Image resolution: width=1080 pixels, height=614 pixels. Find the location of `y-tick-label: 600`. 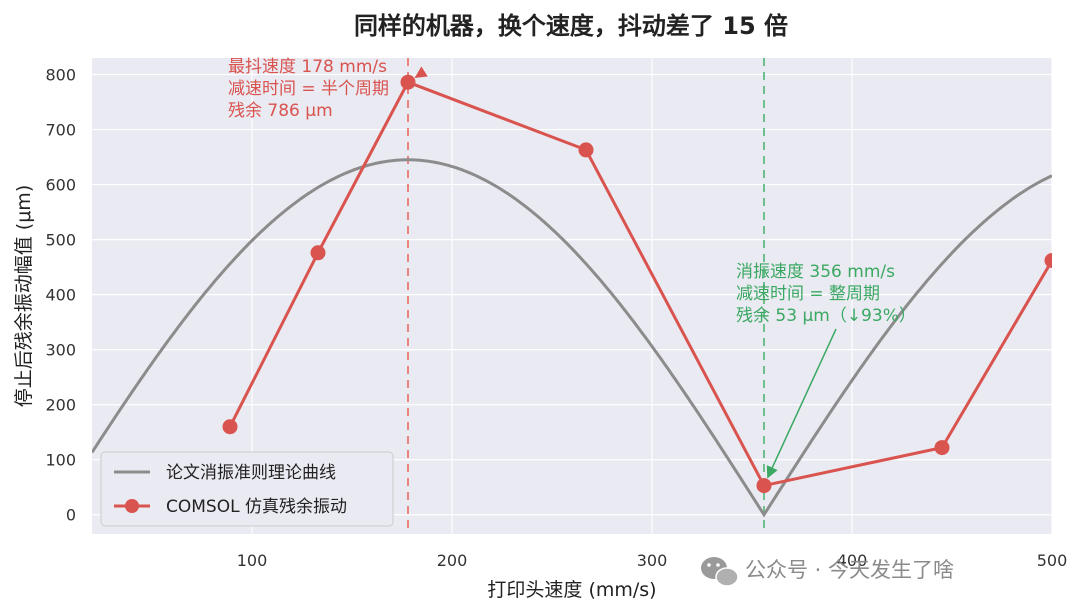

y-tick-label: 600 is located at coordinates (60, 185).